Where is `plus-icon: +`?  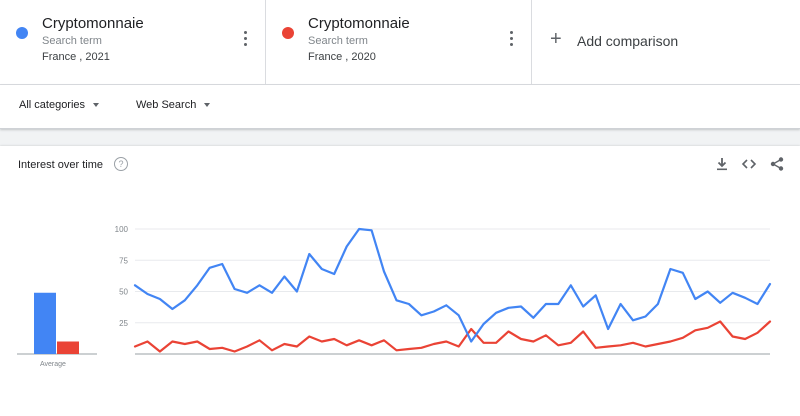 plus-icon: + is located at coordinates (556, 39).